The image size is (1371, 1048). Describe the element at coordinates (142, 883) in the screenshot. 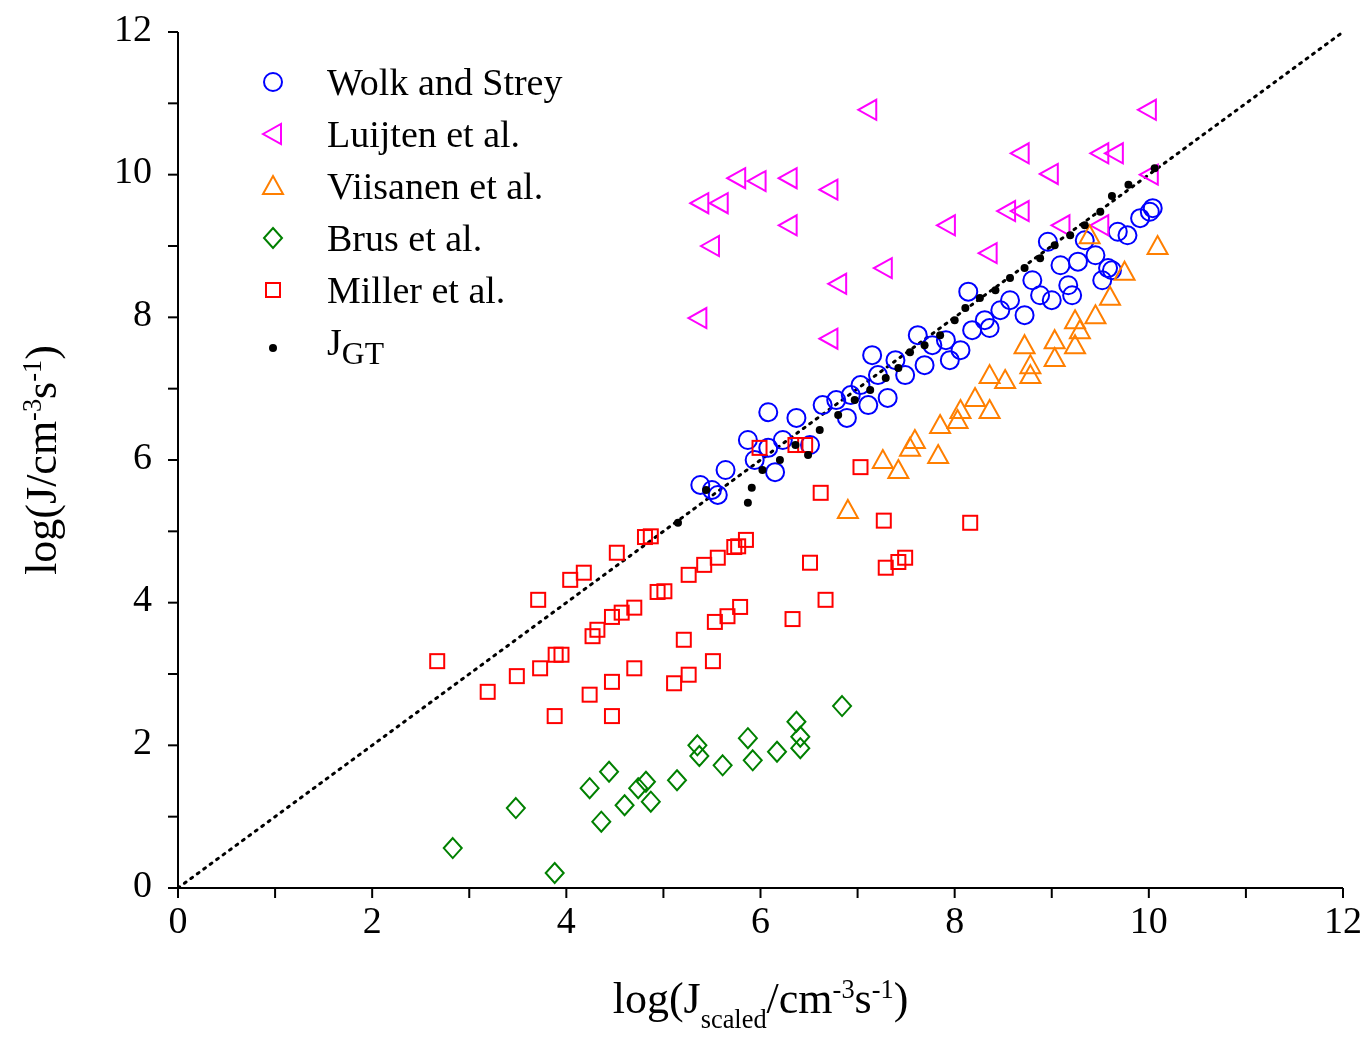

I see `y-tick-label: 0` at that location.